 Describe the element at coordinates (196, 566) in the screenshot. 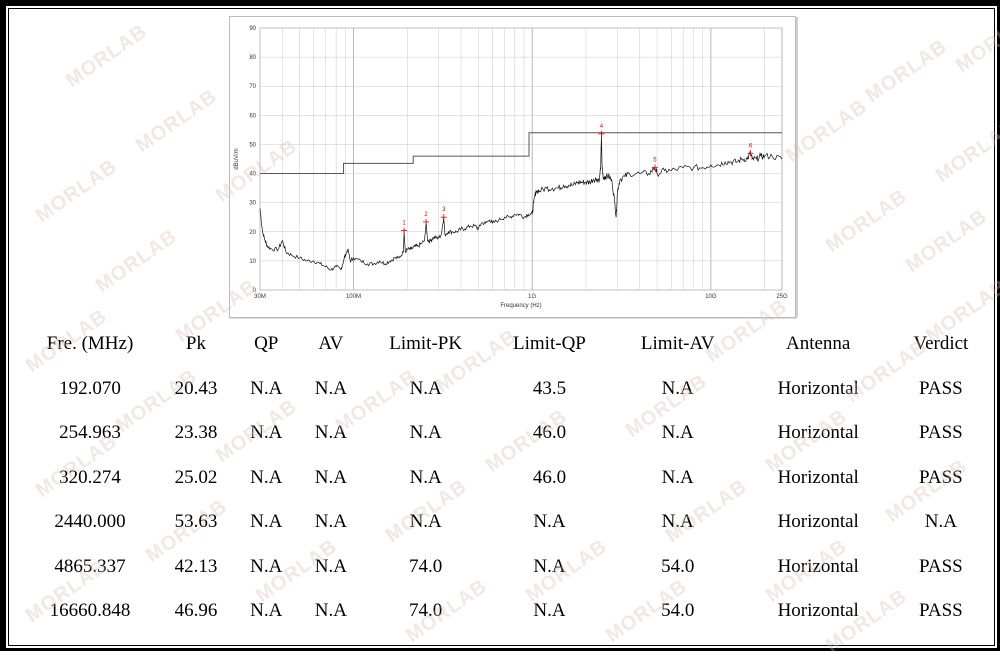

I see `table-cell: 42.13` at that location.